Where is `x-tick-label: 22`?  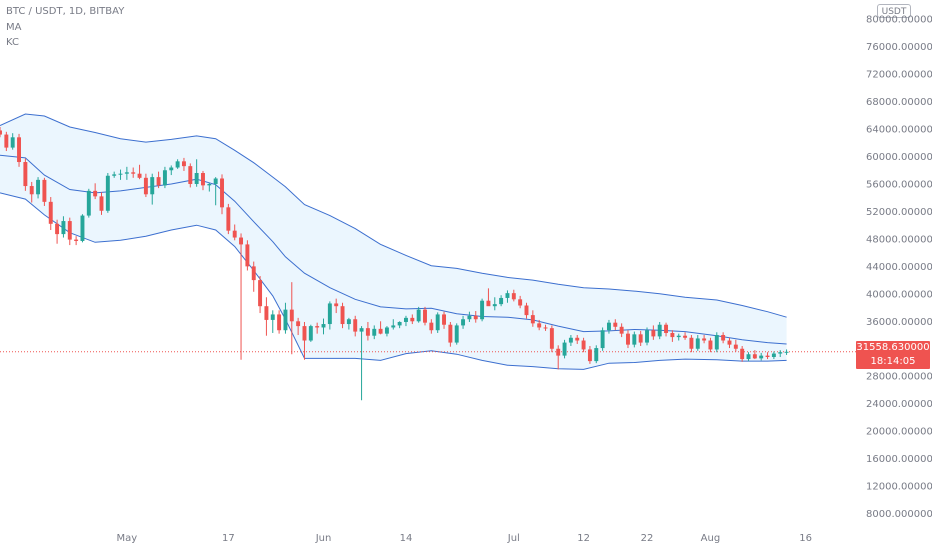 x-tick-label: 22 is located at coordinates (647, 538).